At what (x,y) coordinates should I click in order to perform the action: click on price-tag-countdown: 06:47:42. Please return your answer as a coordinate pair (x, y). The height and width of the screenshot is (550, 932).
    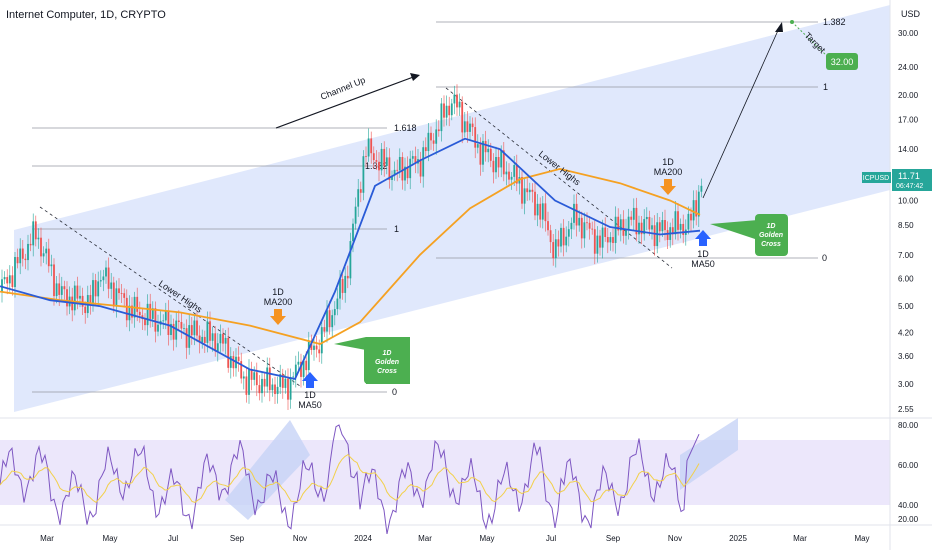
    Looking at the image, I should click on (909, 186).